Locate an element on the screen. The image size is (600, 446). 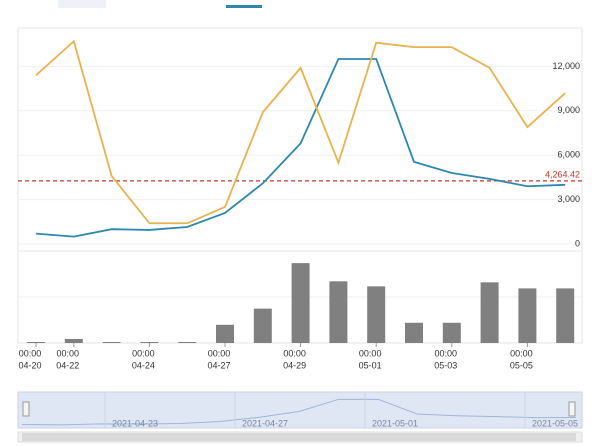
y-tick-label: 9,000 is located at coordinates (568, 110).